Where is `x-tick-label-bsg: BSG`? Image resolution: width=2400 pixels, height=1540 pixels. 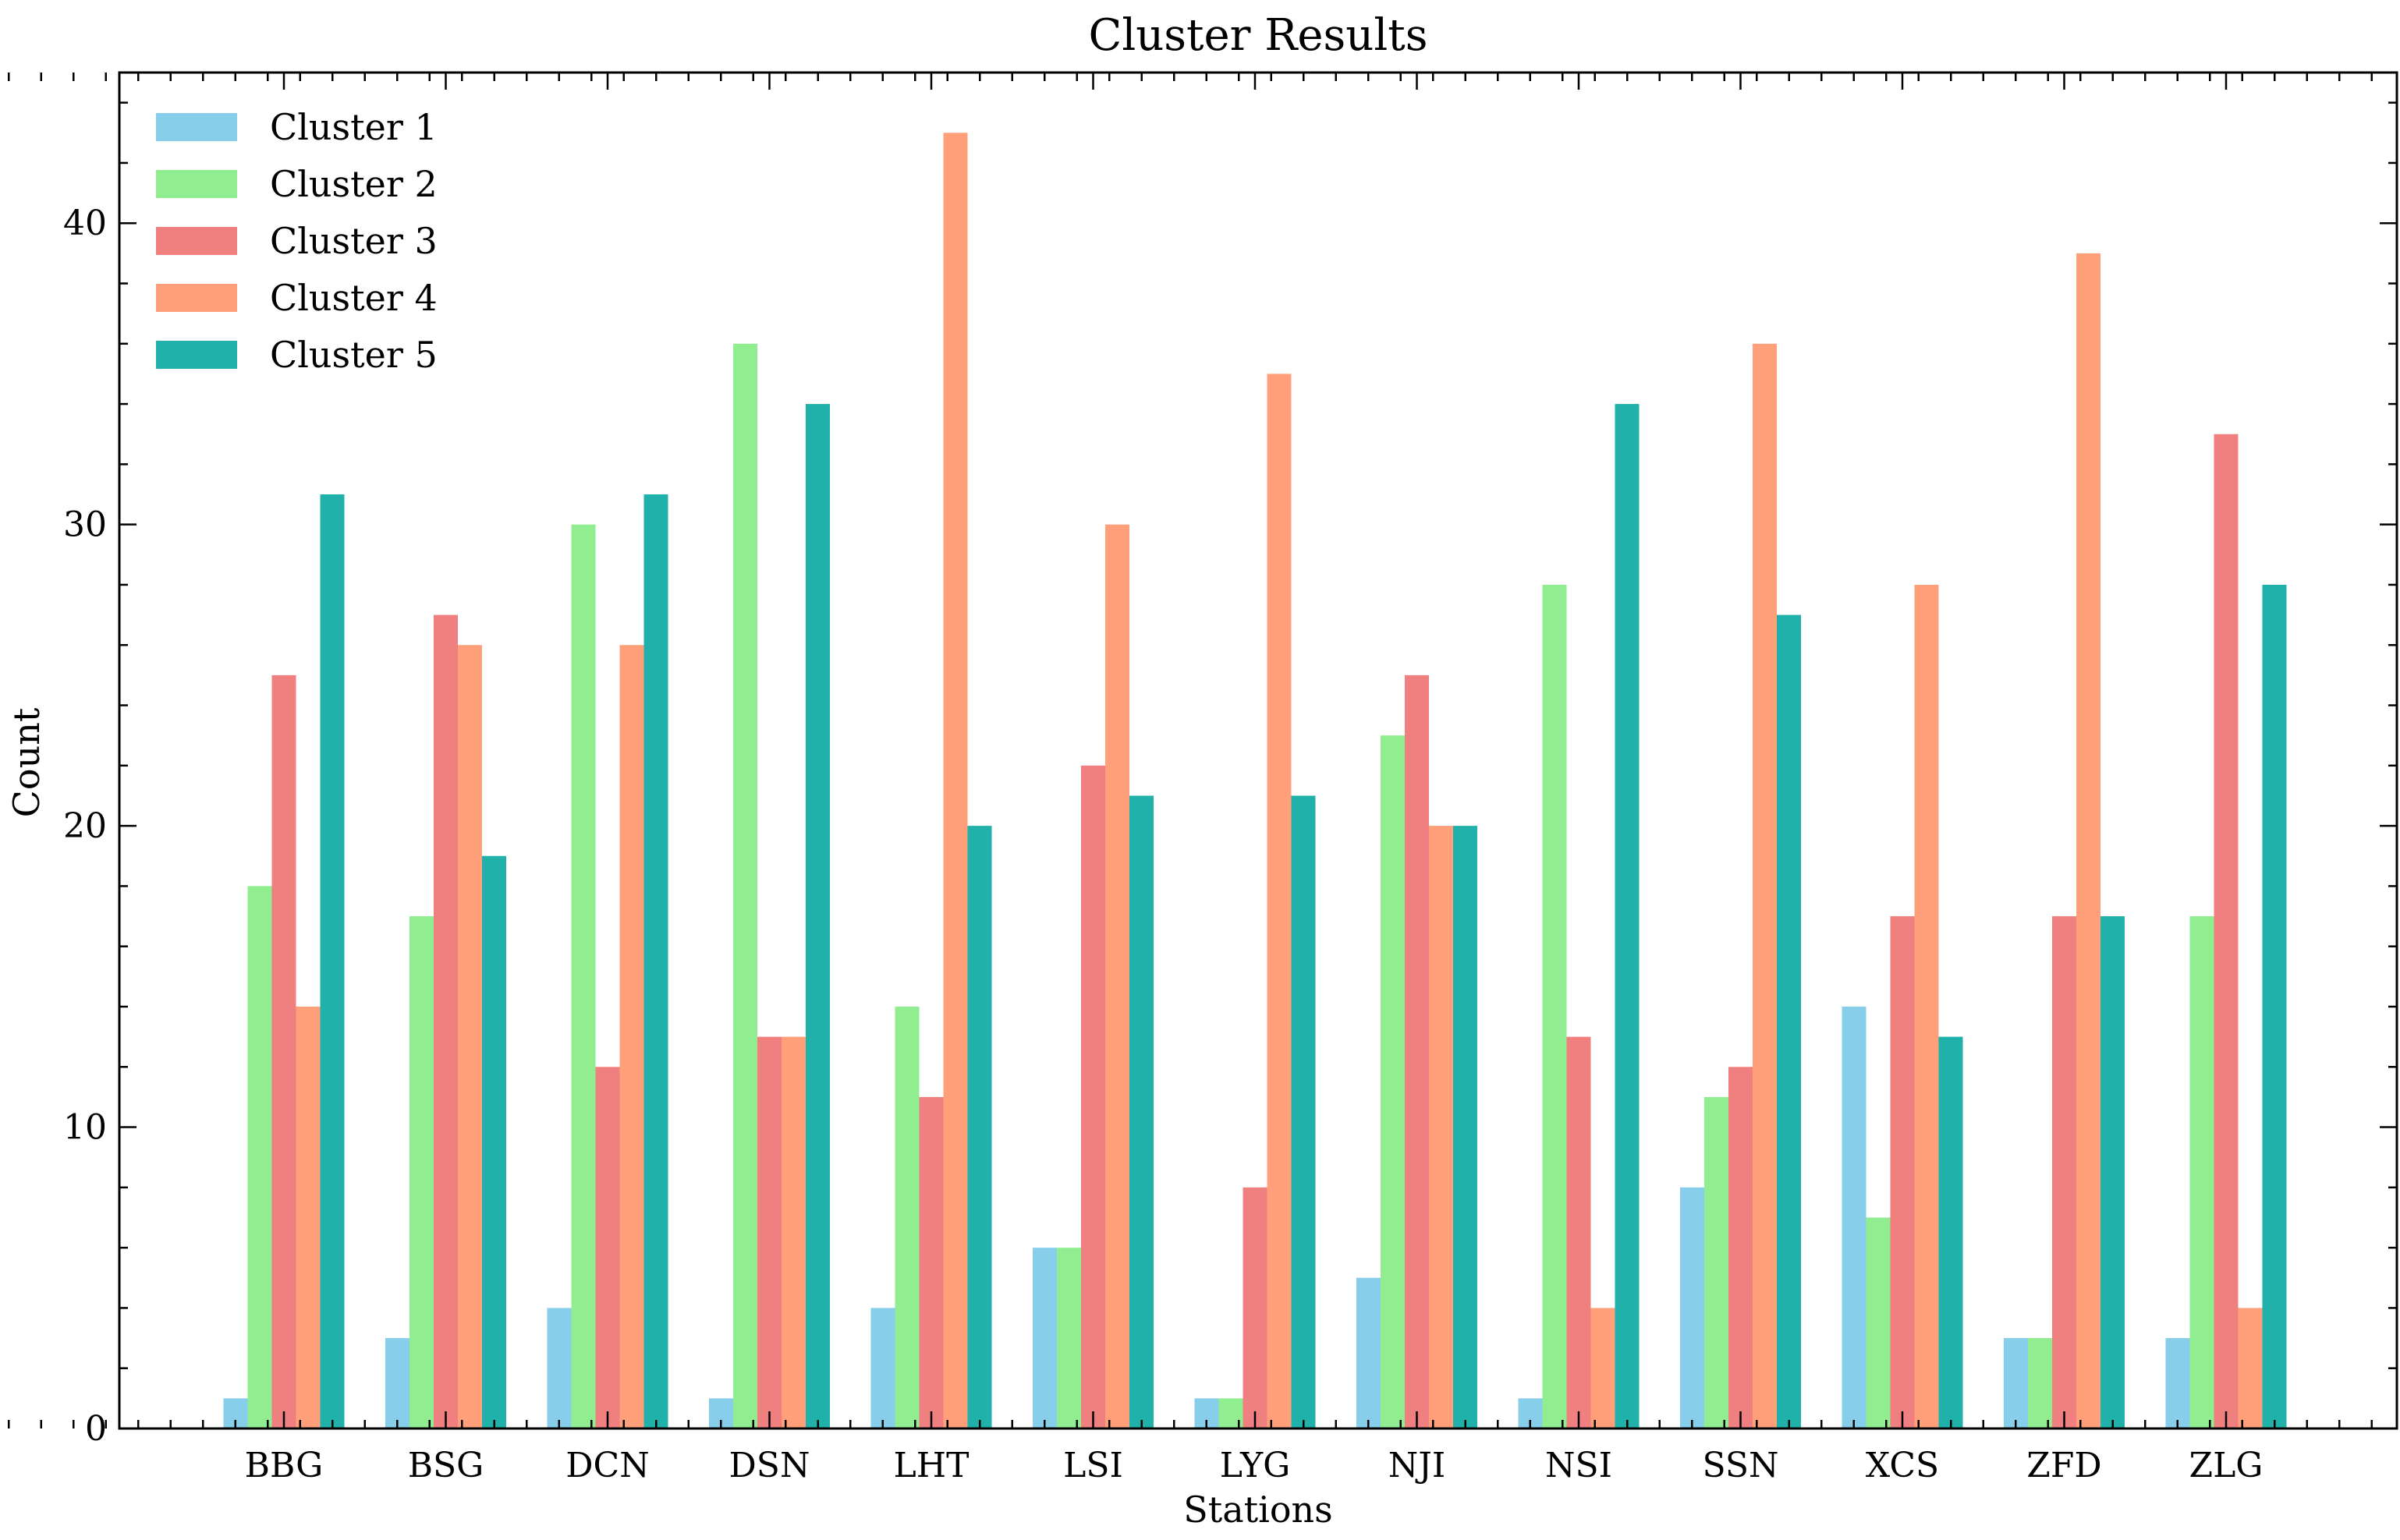 x-tick-label-bsg: BSG is located at coordinates (446, 1466).